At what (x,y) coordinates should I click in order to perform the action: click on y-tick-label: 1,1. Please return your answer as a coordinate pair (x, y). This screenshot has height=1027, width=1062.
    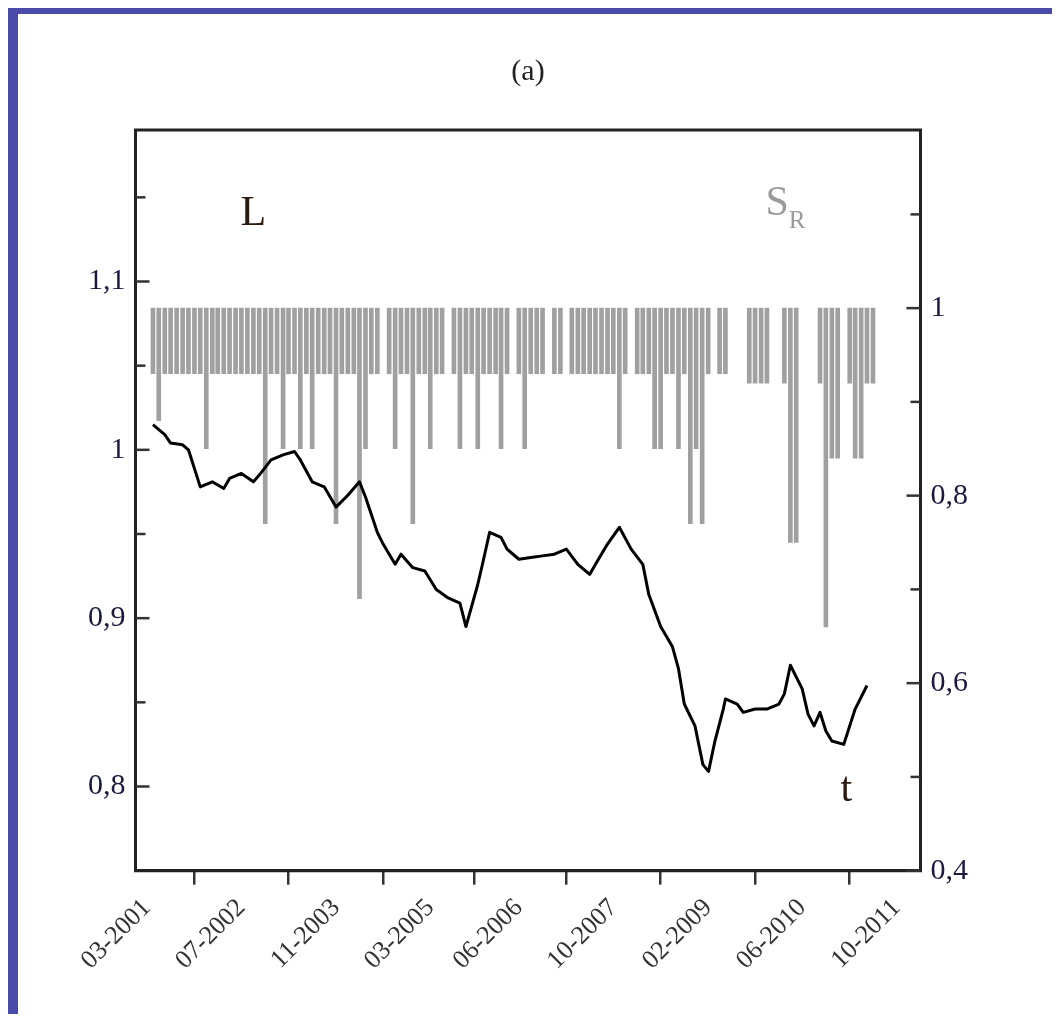
    Looking at the image, I should click on (107, 279).